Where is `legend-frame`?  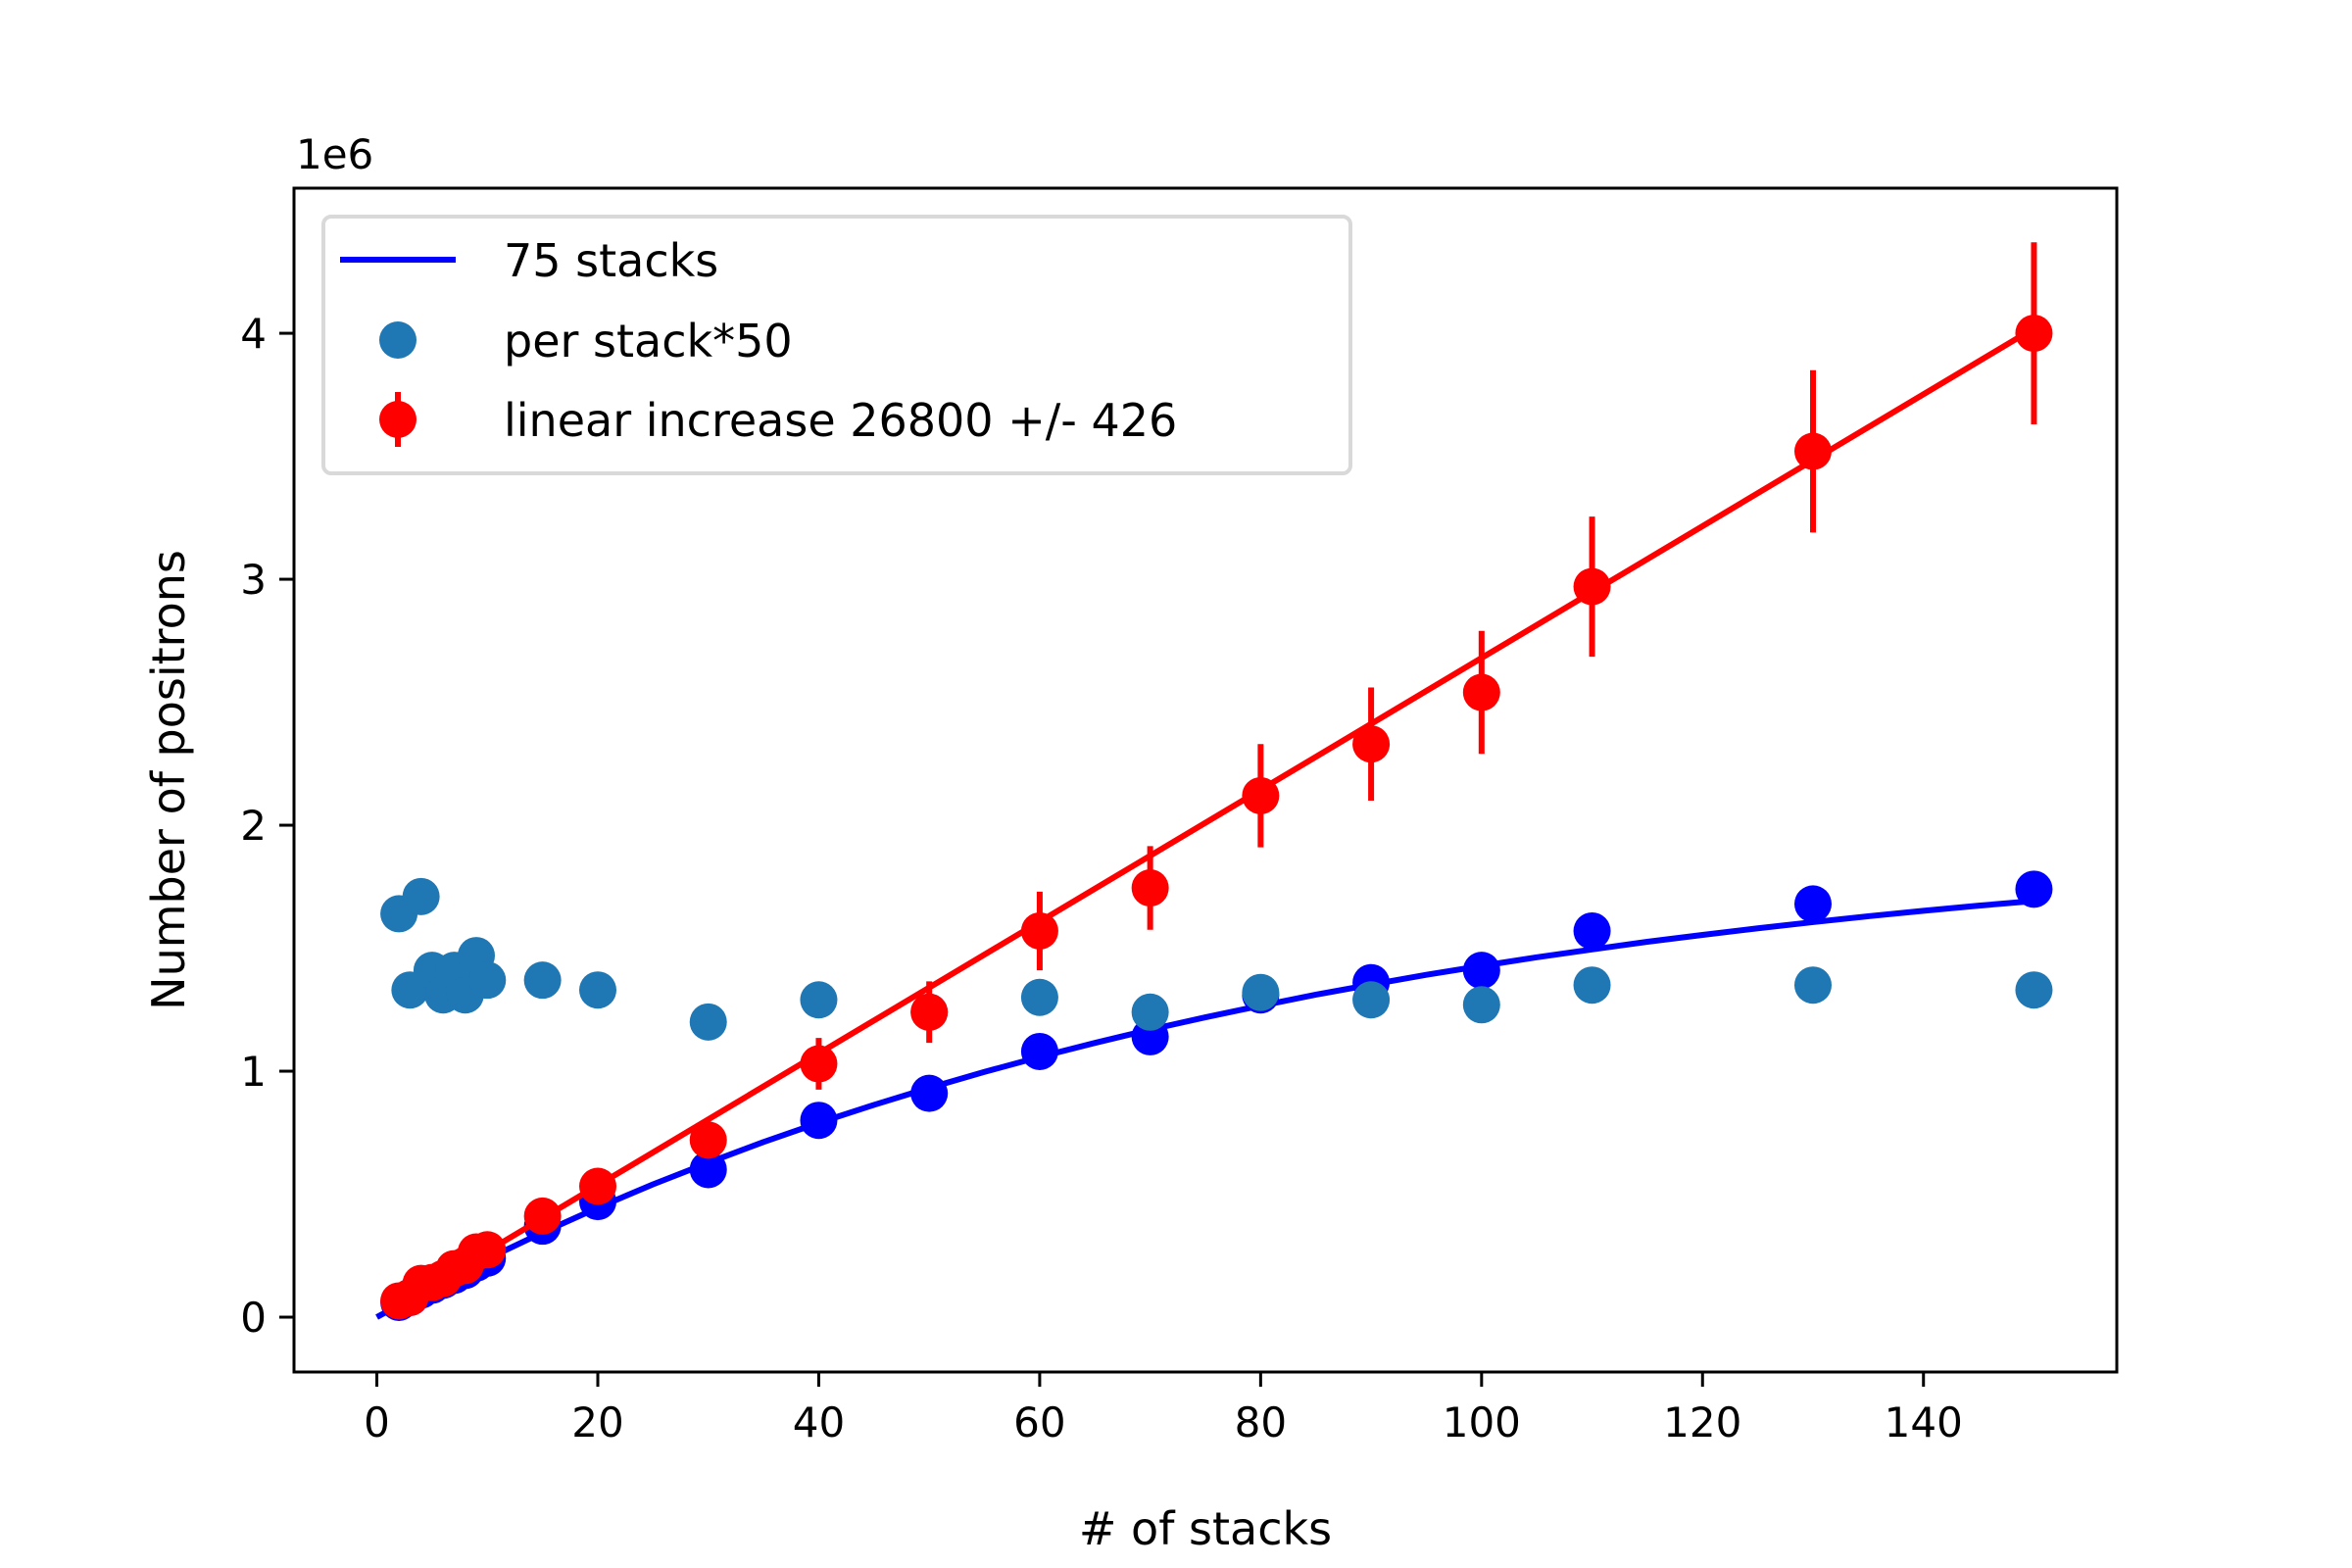 legend-frame is located at coordinates (836, 345).